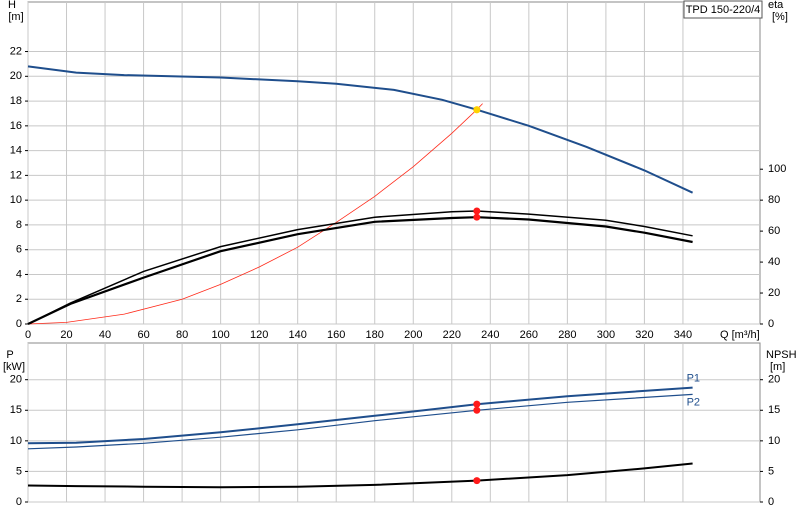 The width and height of the screenshot is (800, 520). Describe the element at coordinates (774, 200) in the screenshot. I see `y2-tick-label: 80` at that location.